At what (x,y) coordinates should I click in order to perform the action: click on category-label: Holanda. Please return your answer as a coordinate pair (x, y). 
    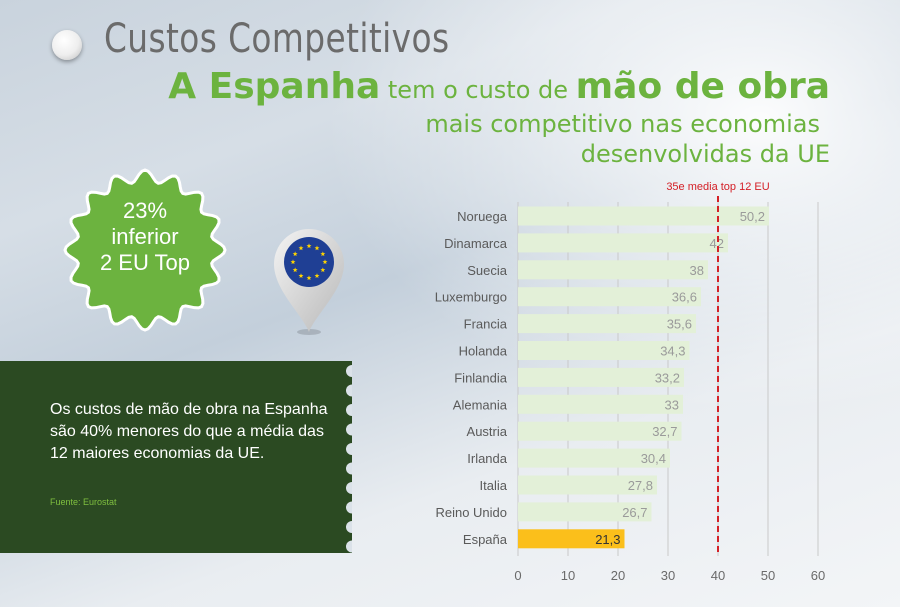
    Looking at the image, I should click on (483, 351).